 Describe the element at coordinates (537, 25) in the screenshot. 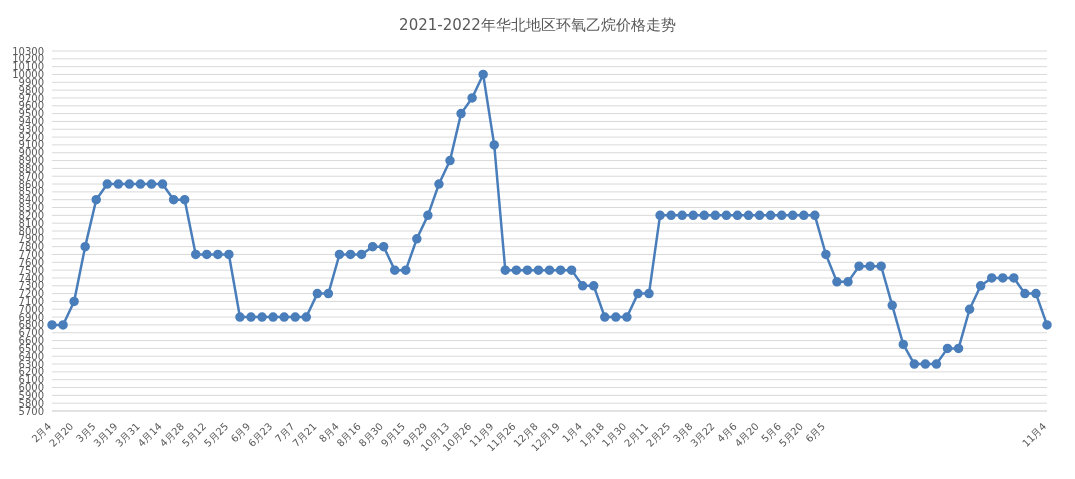

I see `chart-title: 2021-2022年华北地区环氧乙烷价格走势` at that location.